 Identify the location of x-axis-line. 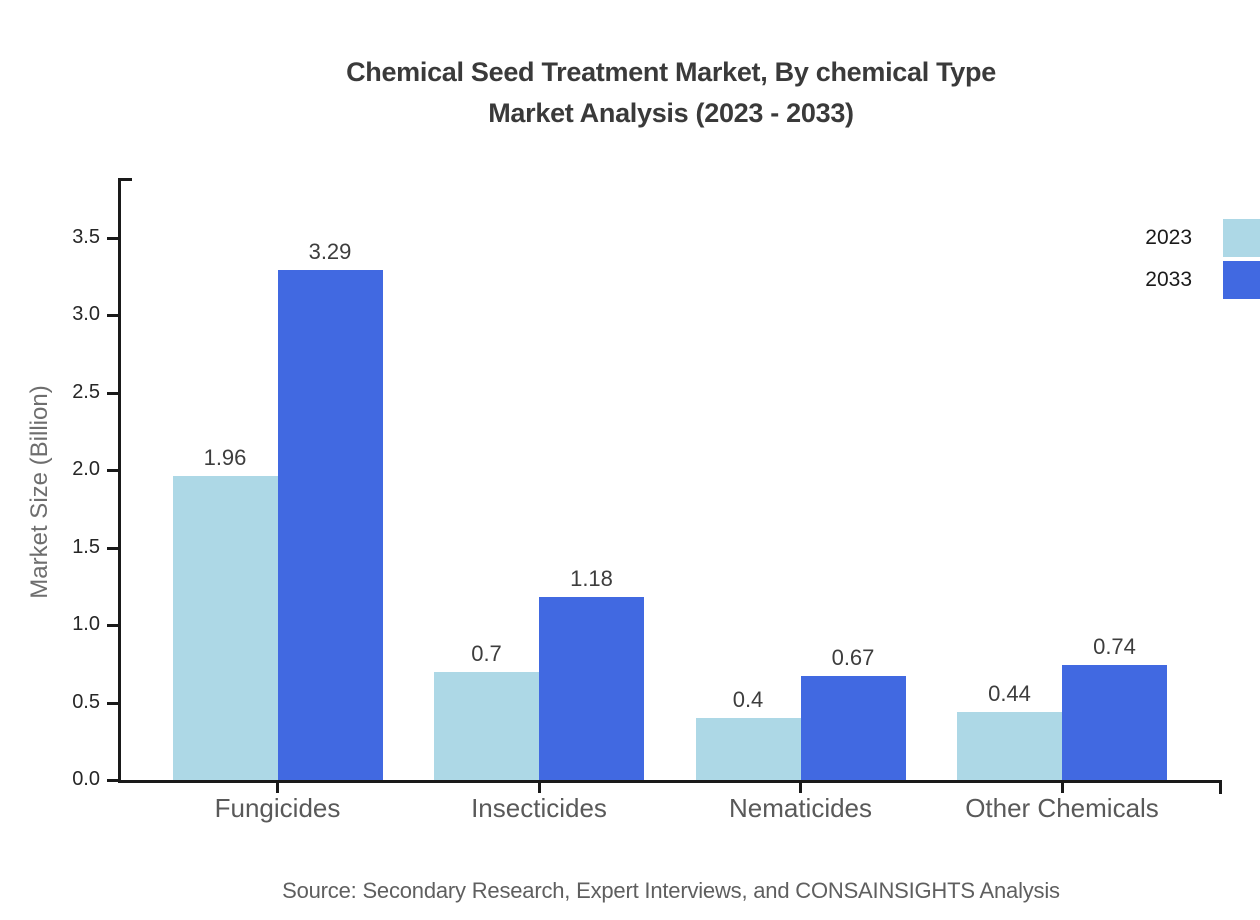
(670, 781).